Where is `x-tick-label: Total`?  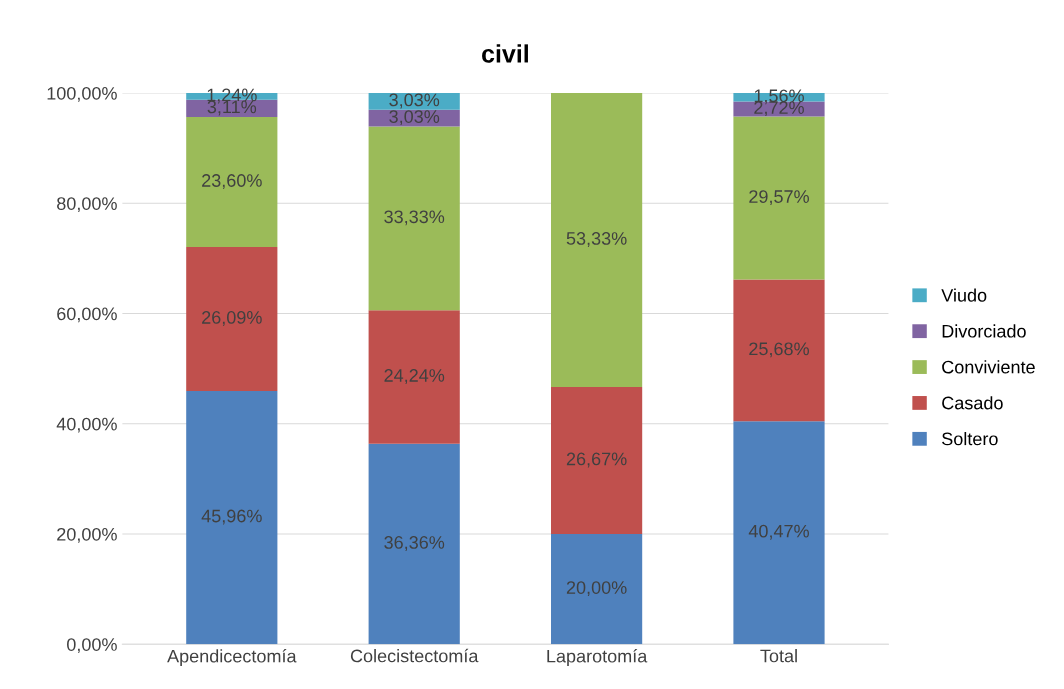 x-tick-label: Total is located at coordinates (778, 656).